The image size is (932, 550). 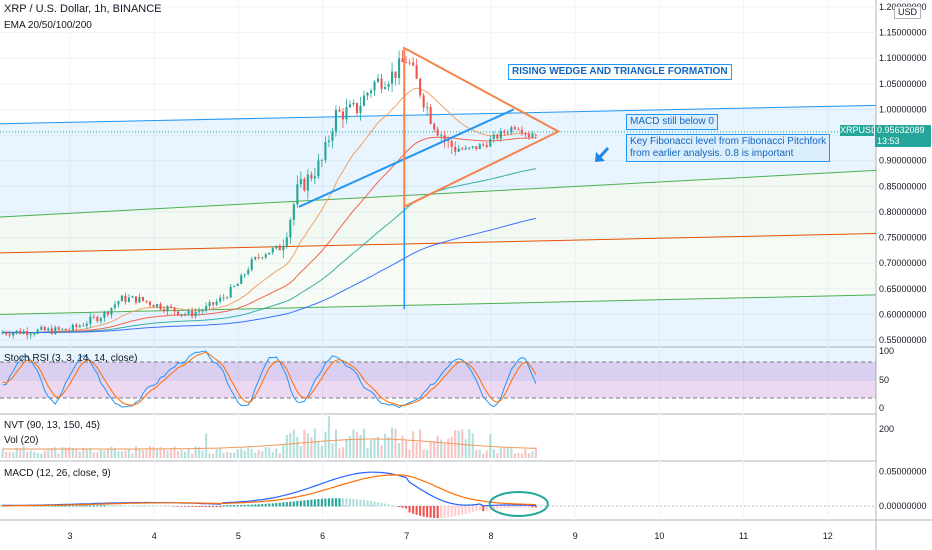 What do you see at coordinates (48, 25) in the screenshot?
I see `ema-legend: EMA 20/50/100/200` at bounding box center [48, 25].